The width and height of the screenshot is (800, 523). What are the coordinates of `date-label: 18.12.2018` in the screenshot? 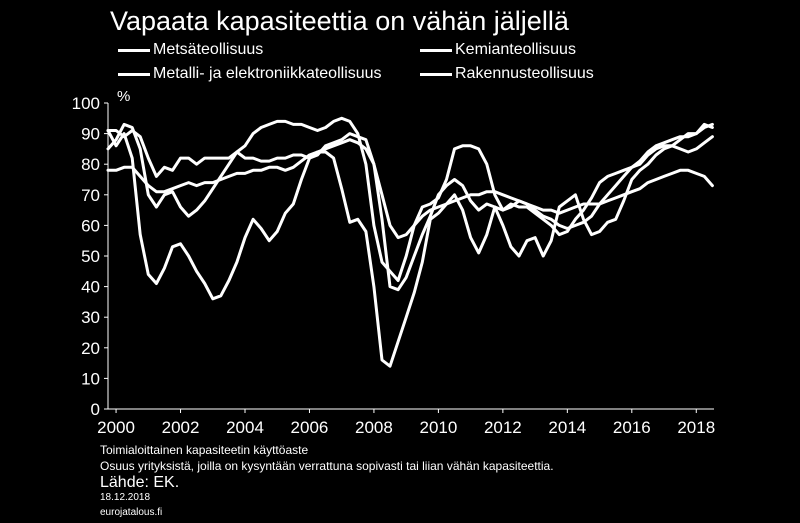 It's located at (125, 497).